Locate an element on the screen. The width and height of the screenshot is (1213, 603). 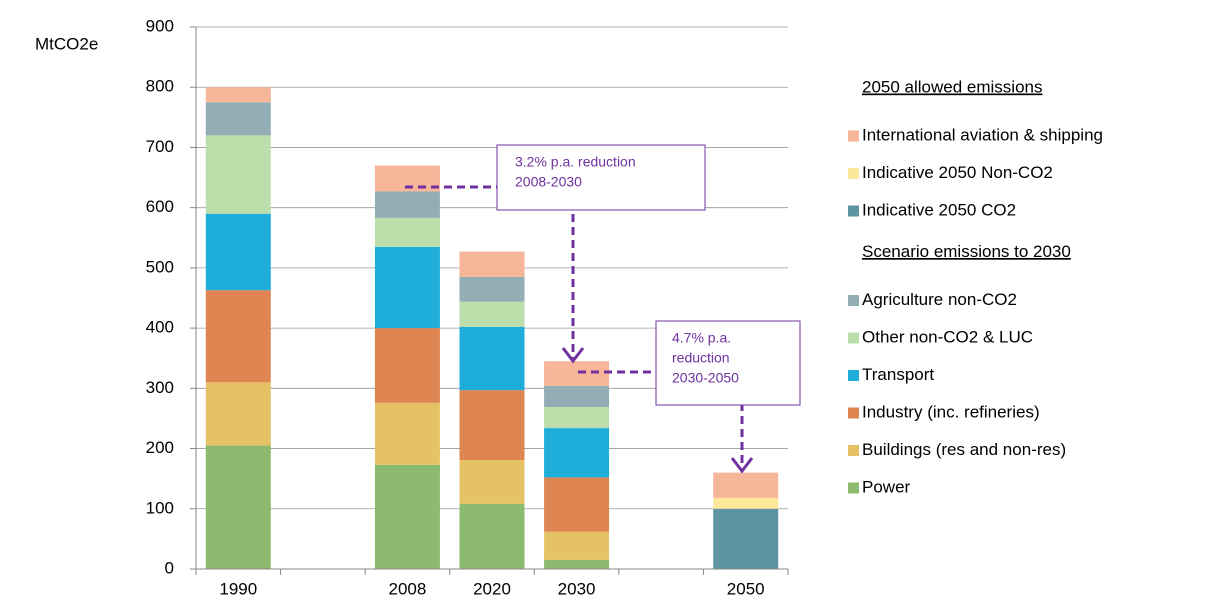
annotation: 3.2% p.a. reduction is located at coordinates (575, 162).